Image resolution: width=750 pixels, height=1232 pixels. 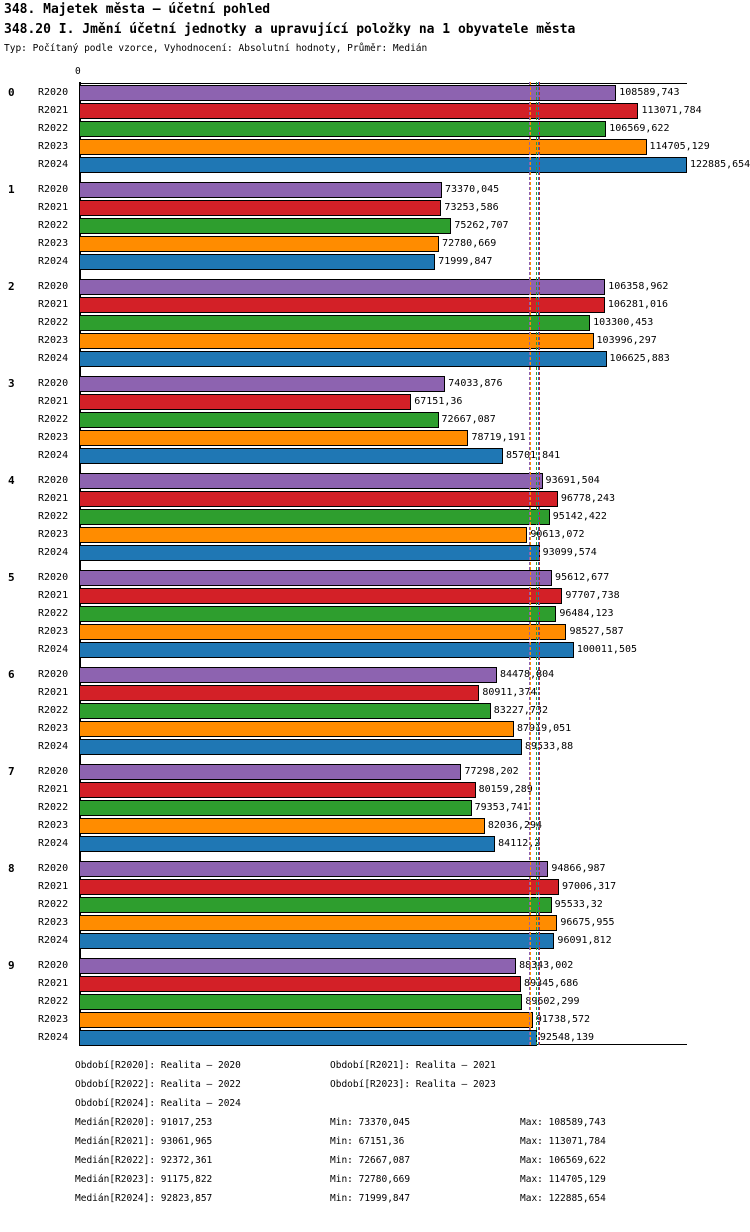 What do you see at coordinates (498, 437) in the screenshot?
I see `bar-value-label: 78719,191` at bounding box center [498, 437].